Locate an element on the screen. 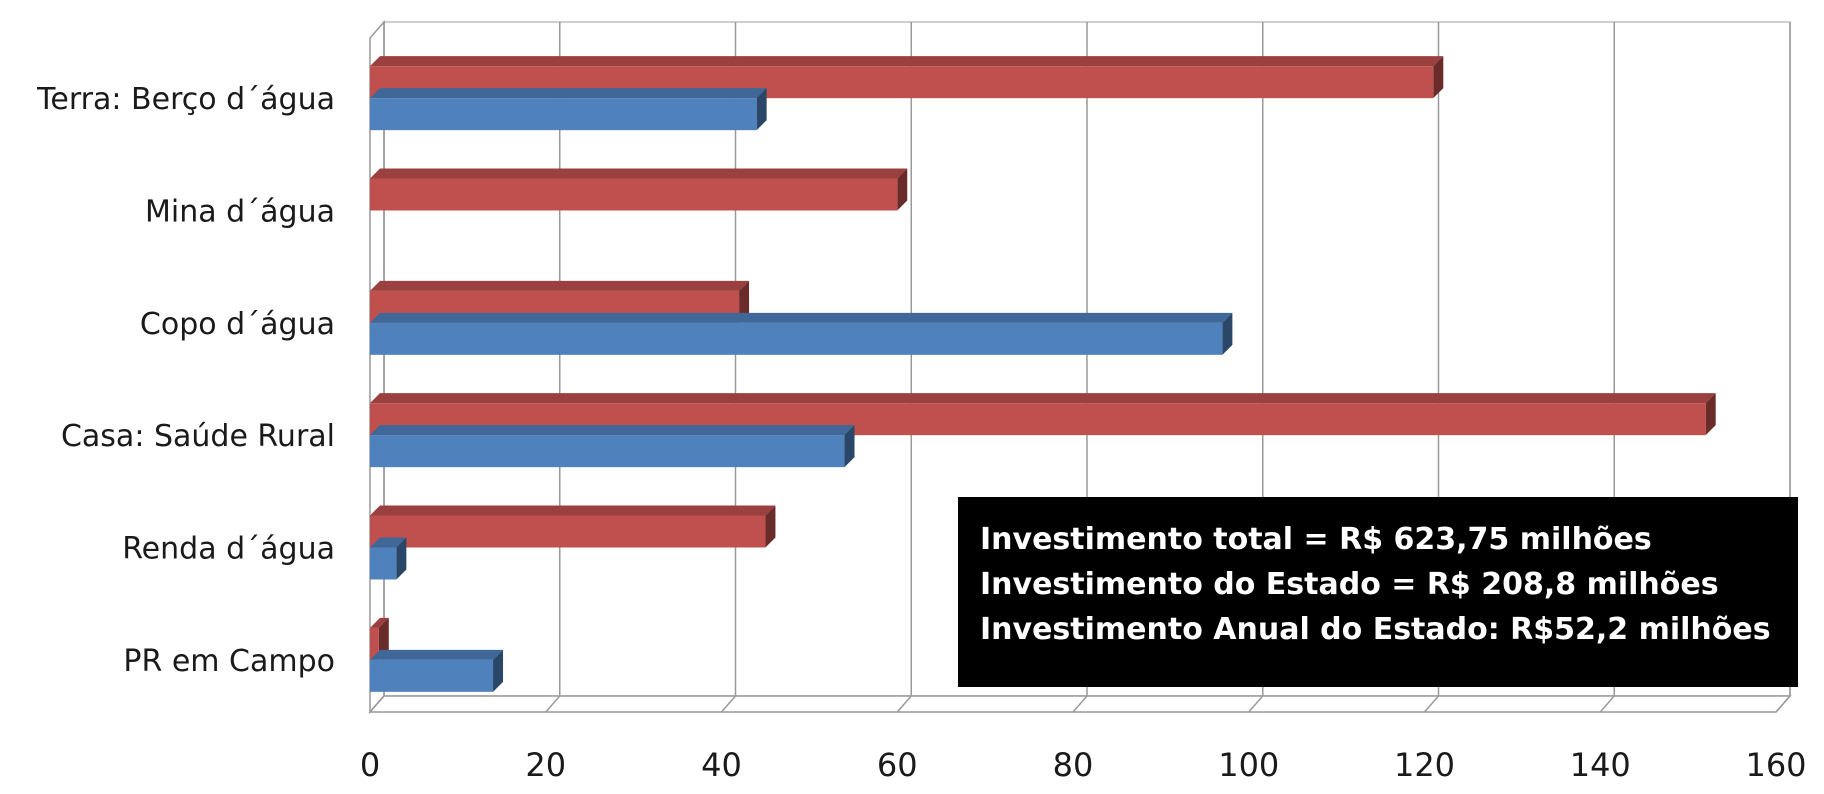 The width and height of the screenshot is (1824, 794). x-tick-label: 40 is located at coordinates (721, 765).